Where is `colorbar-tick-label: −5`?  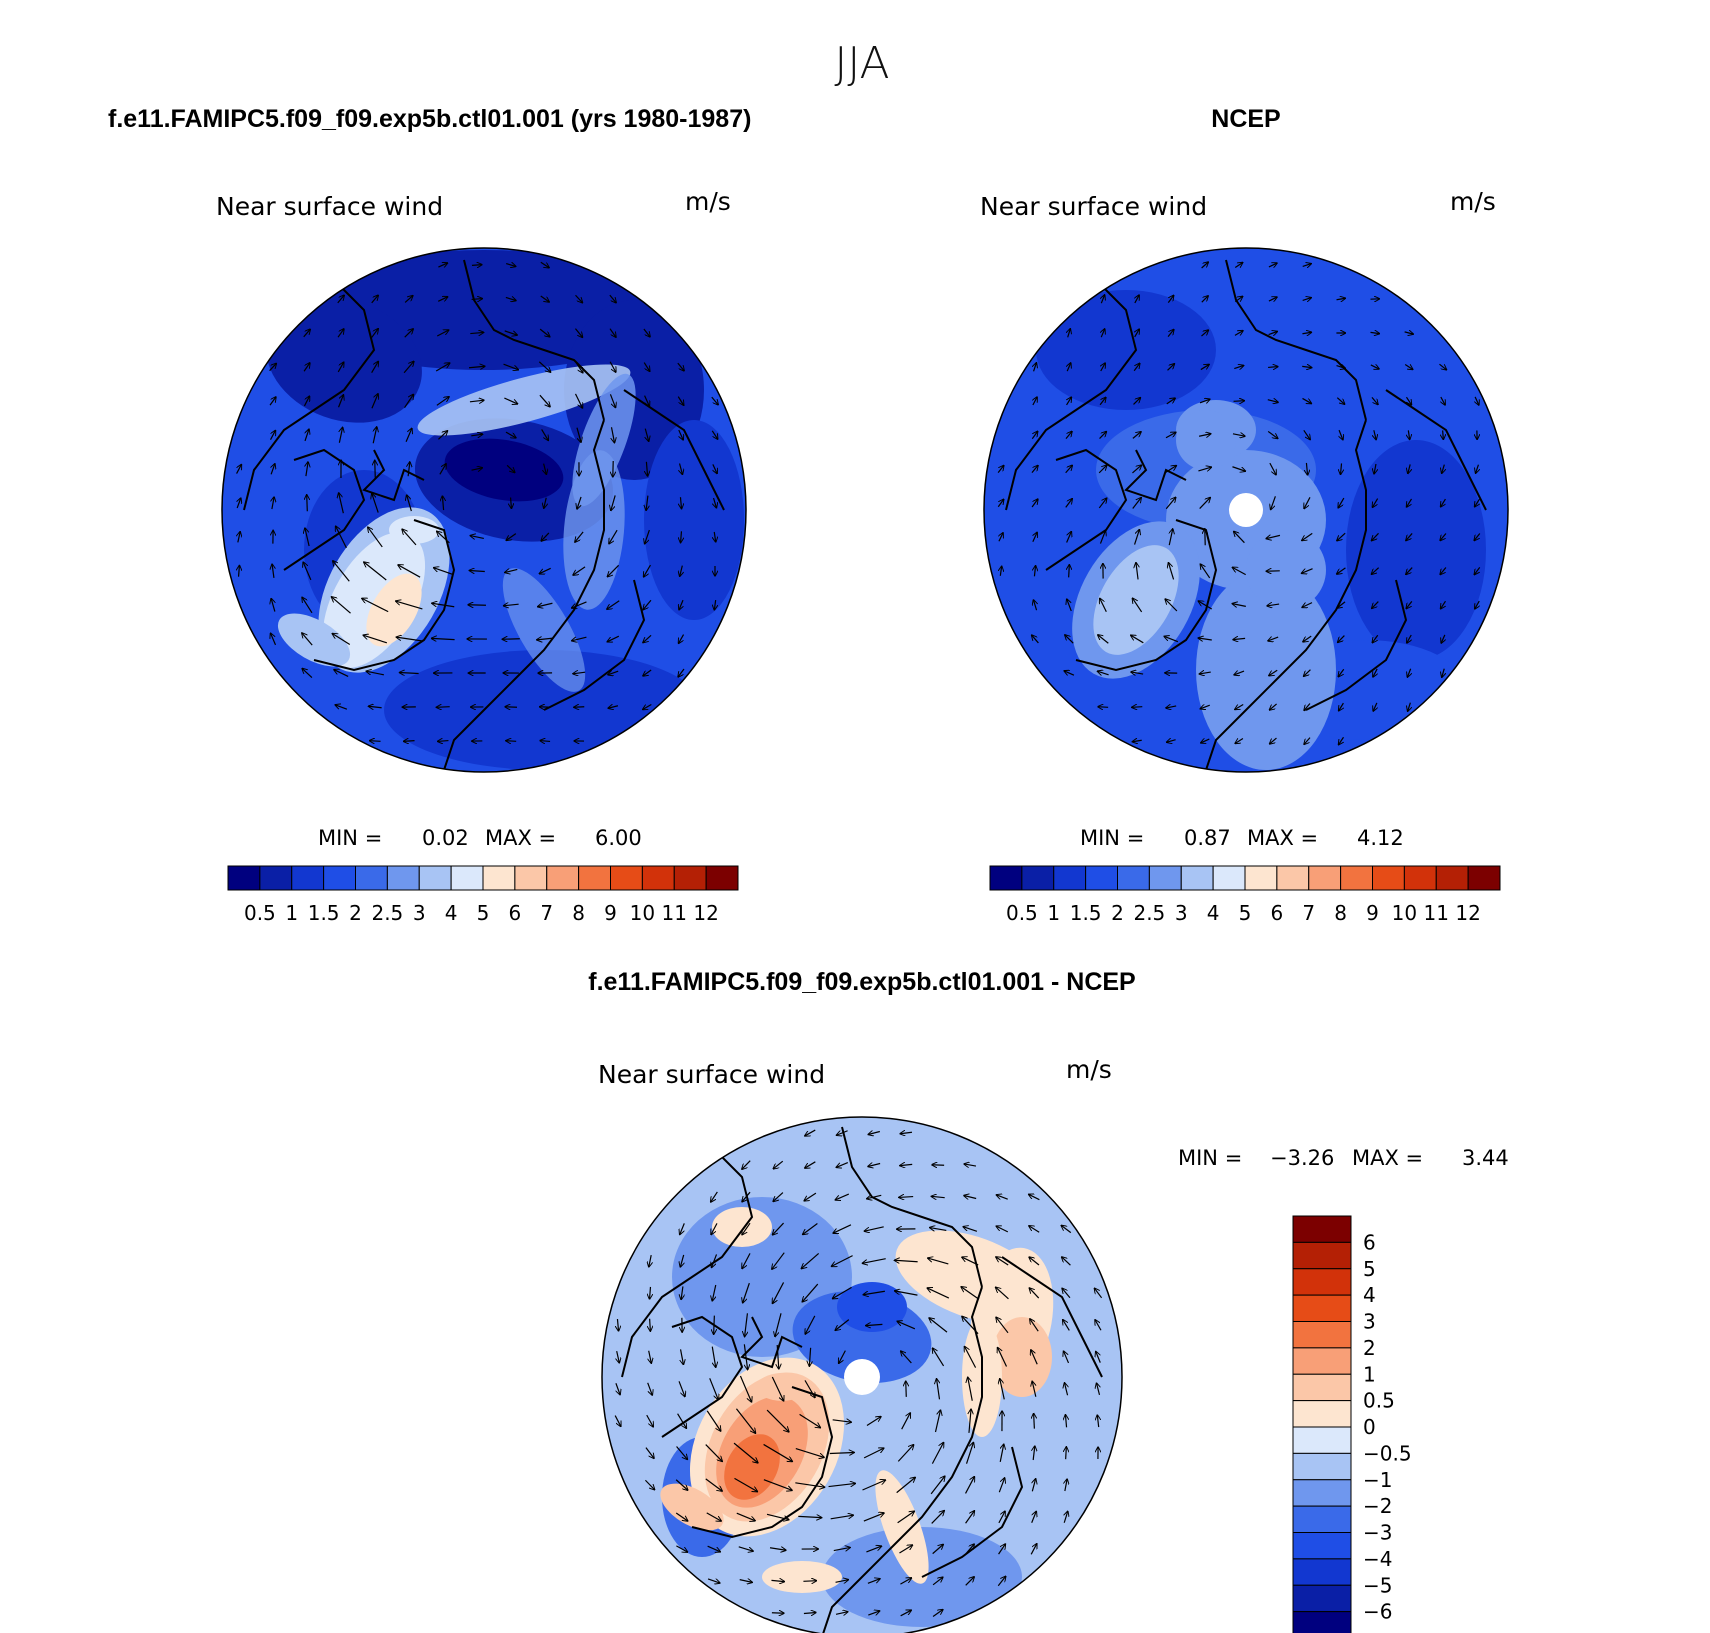
colorbar-tick-label: −5 is located at coordinates (1377, 1585).